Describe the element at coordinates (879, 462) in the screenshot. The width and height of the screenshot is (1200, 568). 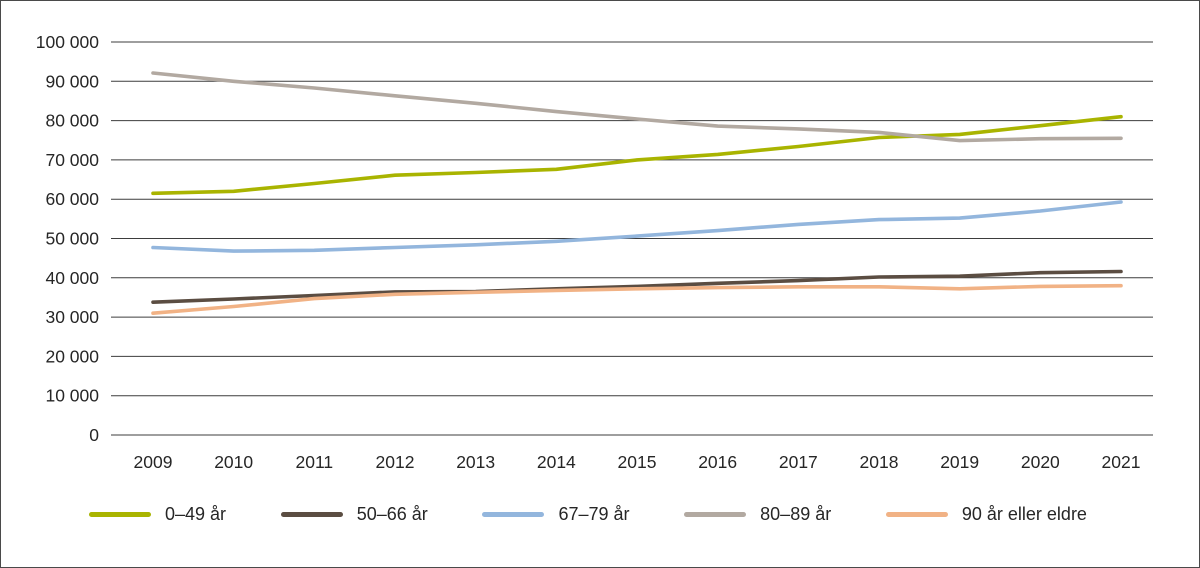
I see `x-tick-label: 2018` at that location.